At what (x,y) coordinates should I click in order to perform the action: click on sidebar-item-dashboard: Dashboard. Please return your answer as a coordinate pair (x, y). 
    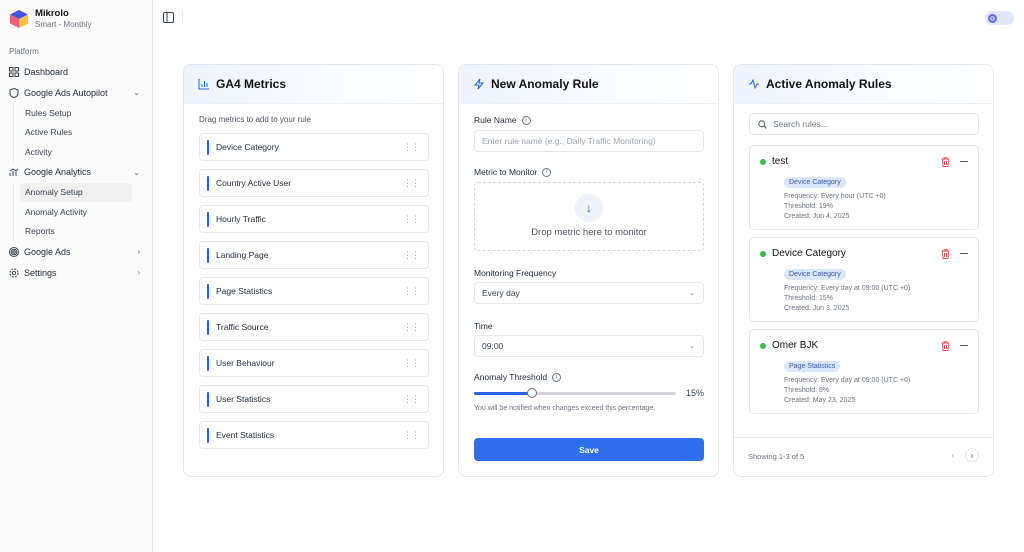
    Looking at the image, I should click on (76, 71).